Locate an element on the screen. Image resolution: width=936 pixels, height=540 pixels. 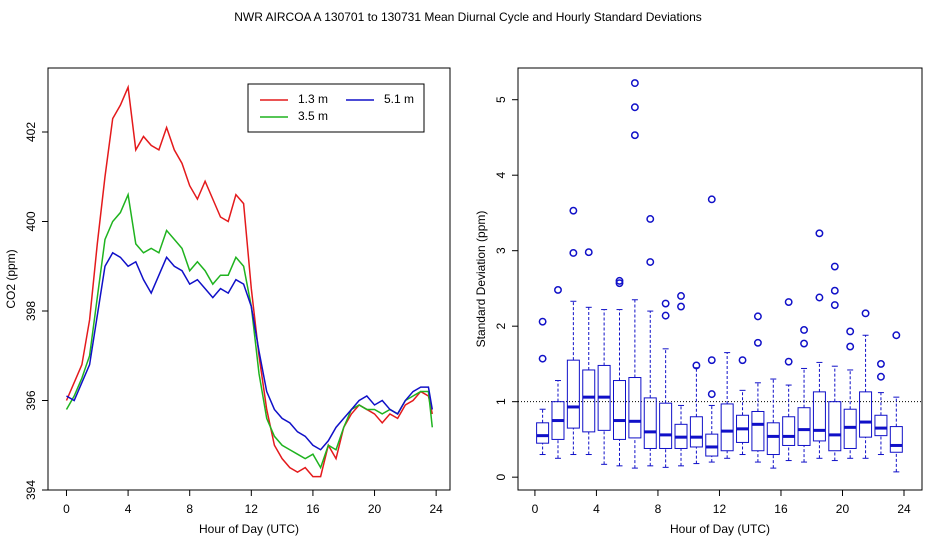
y-tick-label: 398 is located at coordinates (31, 311).